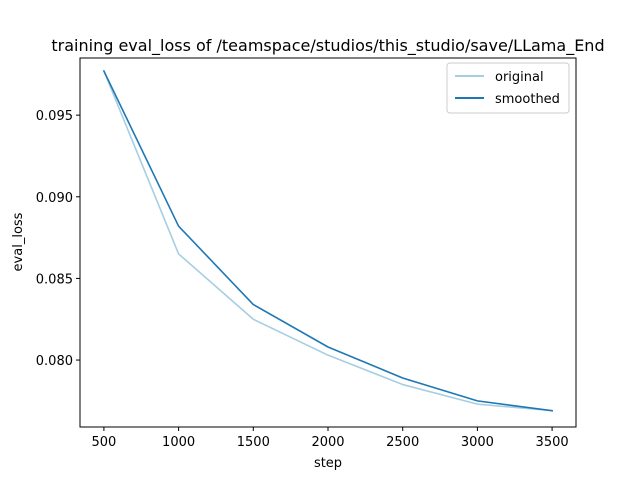 Image resolution: width=640 pixels, height=480 pixels. What do you see at coordinates (18, 241) in the screenshot?
I see `y-axis-label: eval_loss` at bounding box center [18, 241].